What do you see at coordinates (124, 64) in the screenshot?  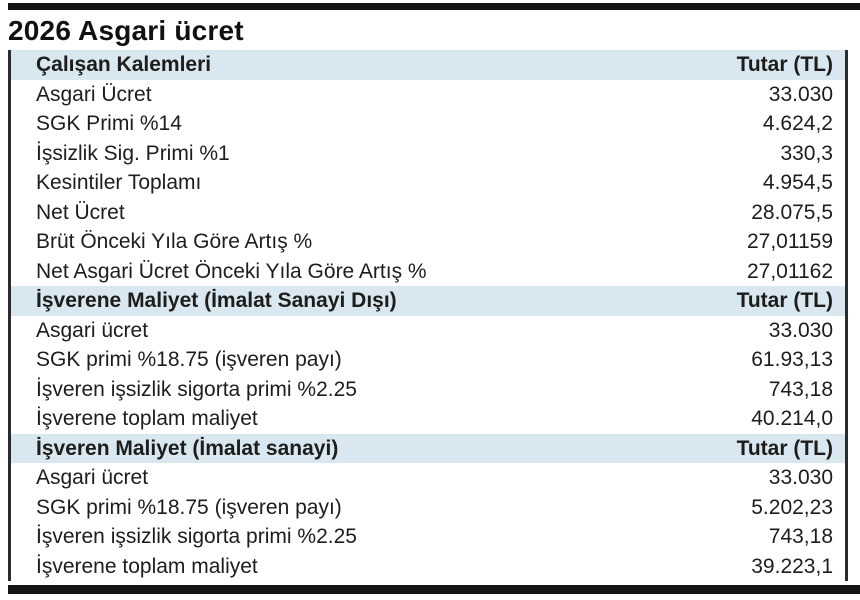 I see `section-title: Çalışan Kalemleri` at bounding box center [124, 64].